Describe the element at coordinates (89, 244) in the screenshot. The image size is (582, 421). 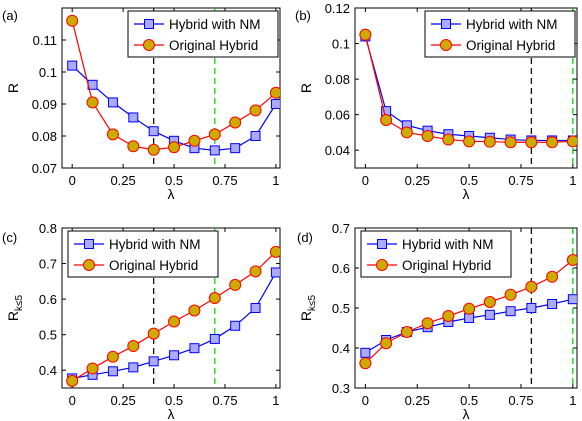
I see `legend-marker-square` at that location.